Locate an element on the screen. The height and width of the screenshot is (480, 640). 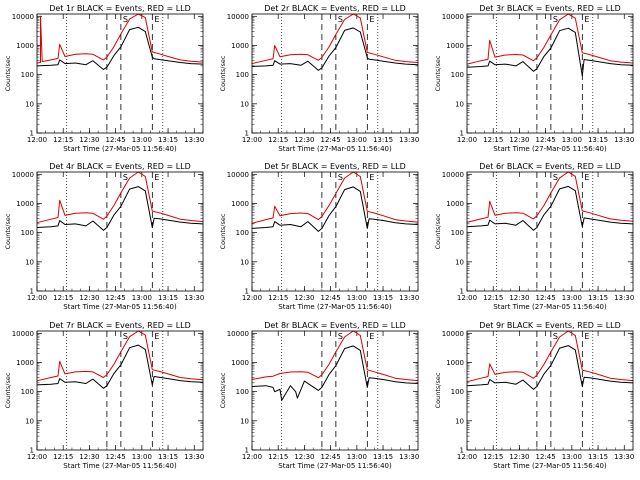
panel-title: Det 3r BLACK = Events, RED = LLD is located at coordinates (550, 8).